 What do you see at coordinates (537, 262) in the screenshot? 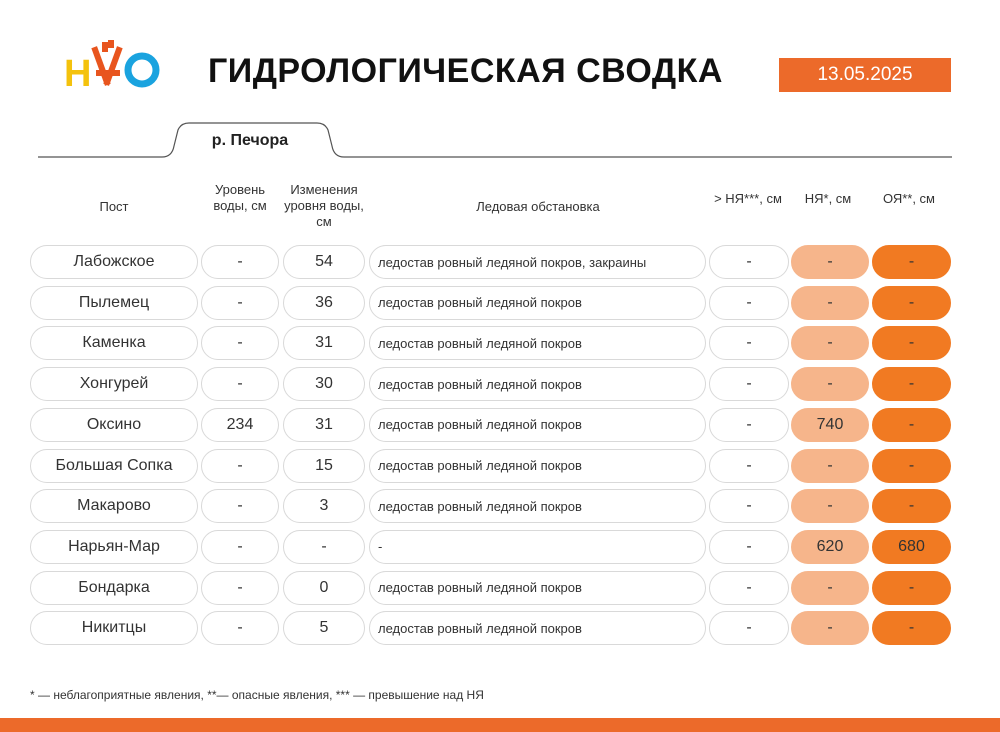
I see `cell-ice: ледостав ровный ледяной покров, закраины` at bounding box center [537, 262].